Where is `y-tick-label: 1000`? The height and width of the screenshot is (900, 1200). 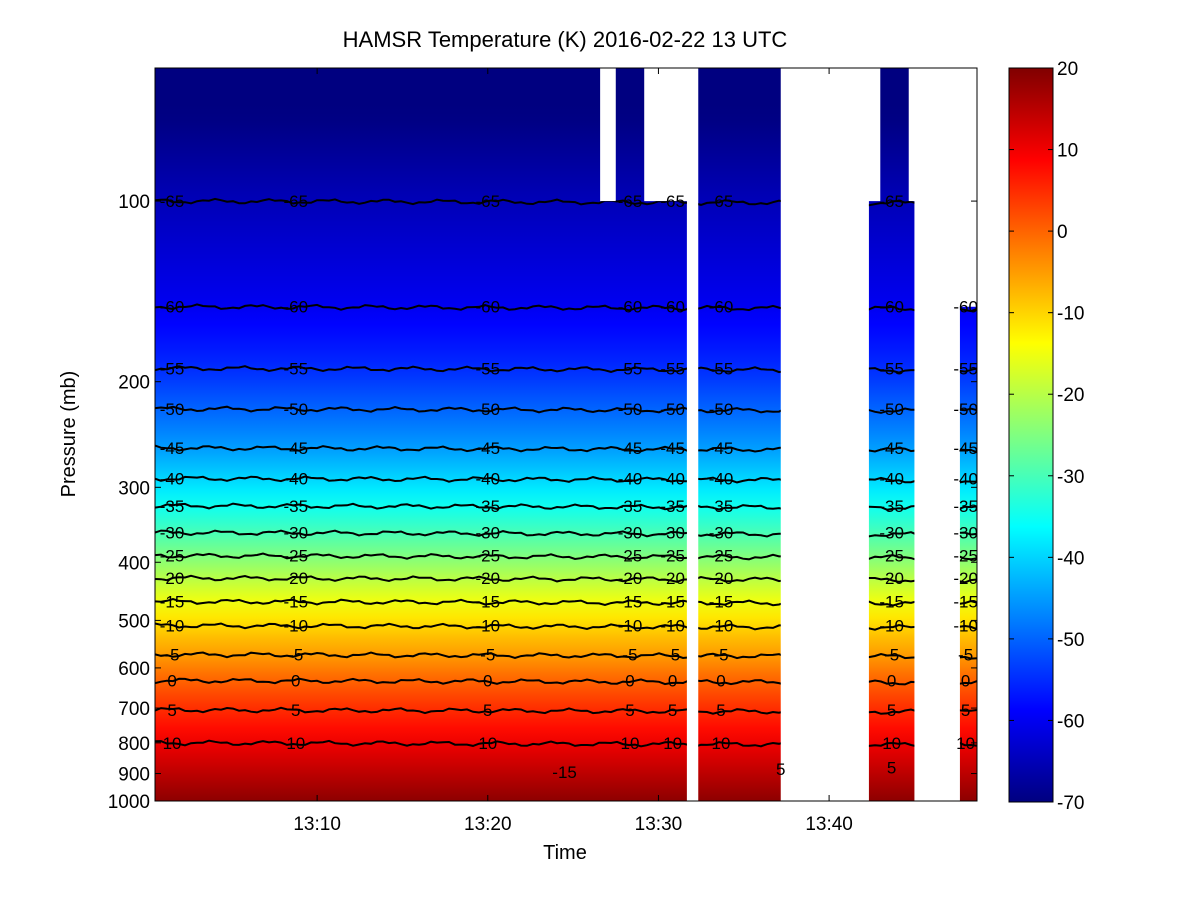 y-tick-label: 1000 is located at coordinates (129, 802).